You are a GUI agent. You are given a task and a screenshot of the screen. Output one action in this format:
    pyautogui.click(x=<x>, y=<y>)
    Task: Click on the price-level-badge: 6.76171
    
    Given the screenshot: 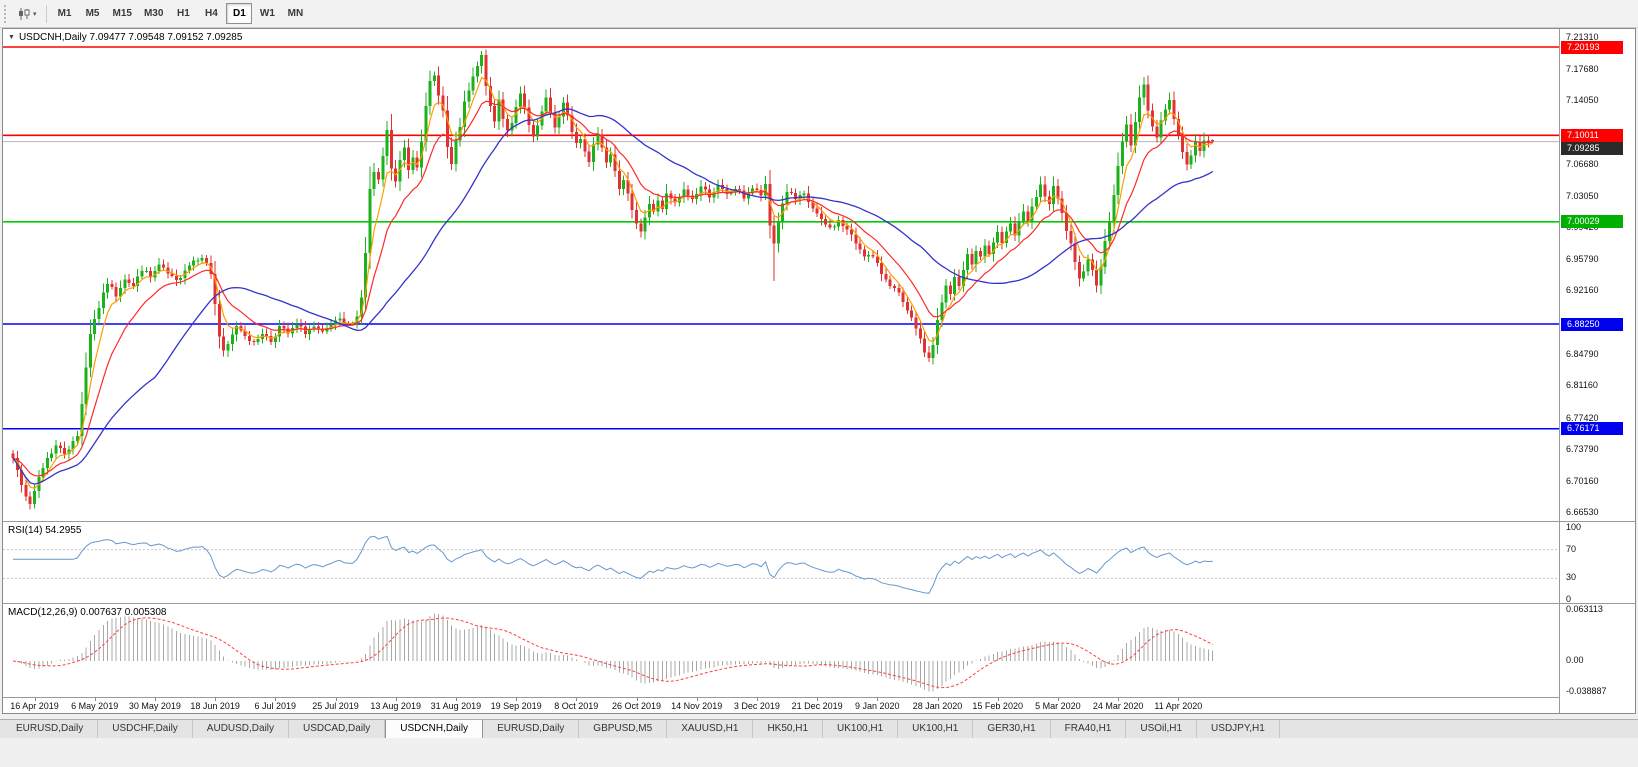 What is the action you would take?
    pyautogui.click(x=1592, y=429)
    